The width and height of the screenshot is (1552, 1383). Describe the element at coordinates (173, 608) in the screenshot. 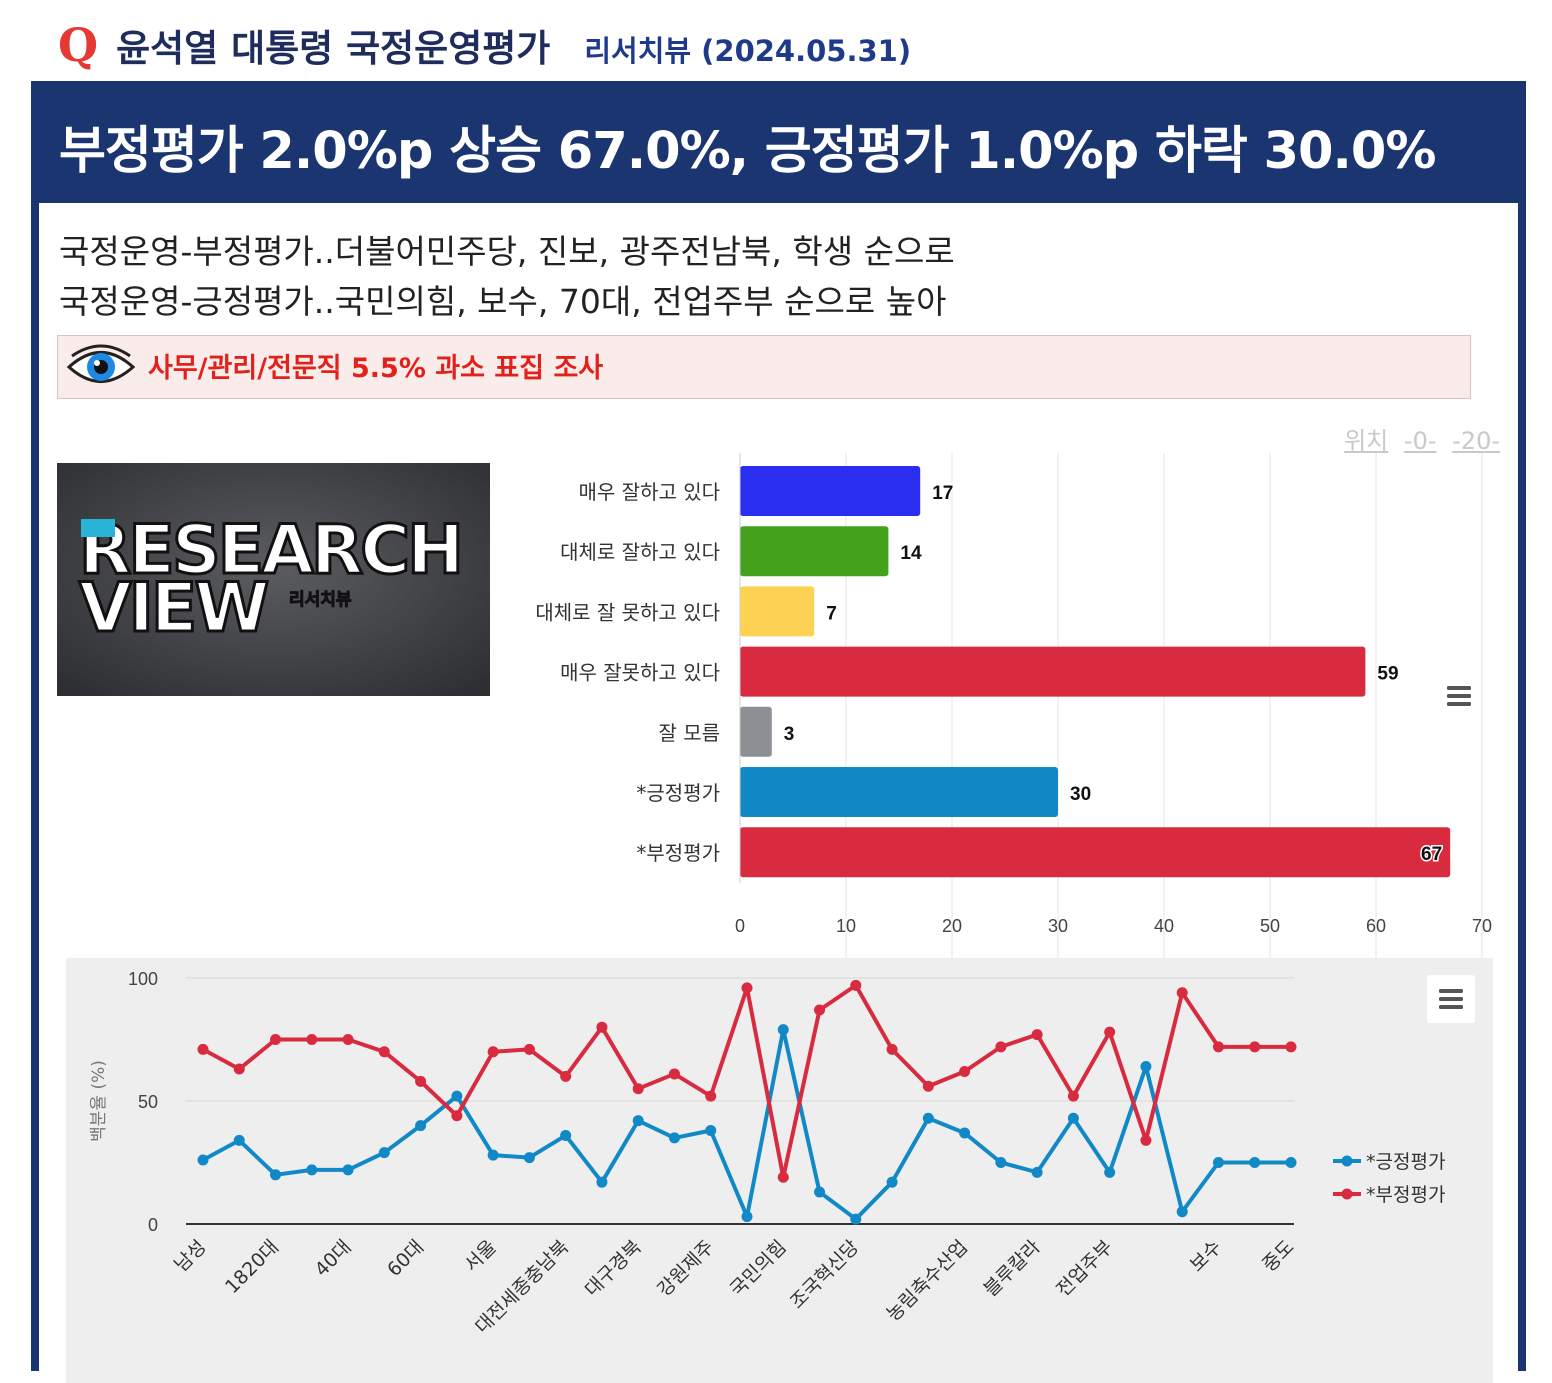

I see `logo-line-2: VIEW` at that location.